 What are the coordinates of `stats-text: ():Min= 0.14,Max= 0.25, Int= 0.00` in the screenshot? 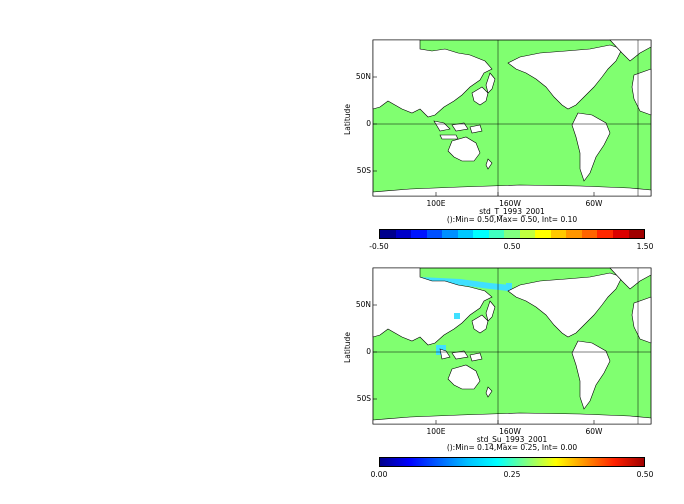 It's located at (512, 447).